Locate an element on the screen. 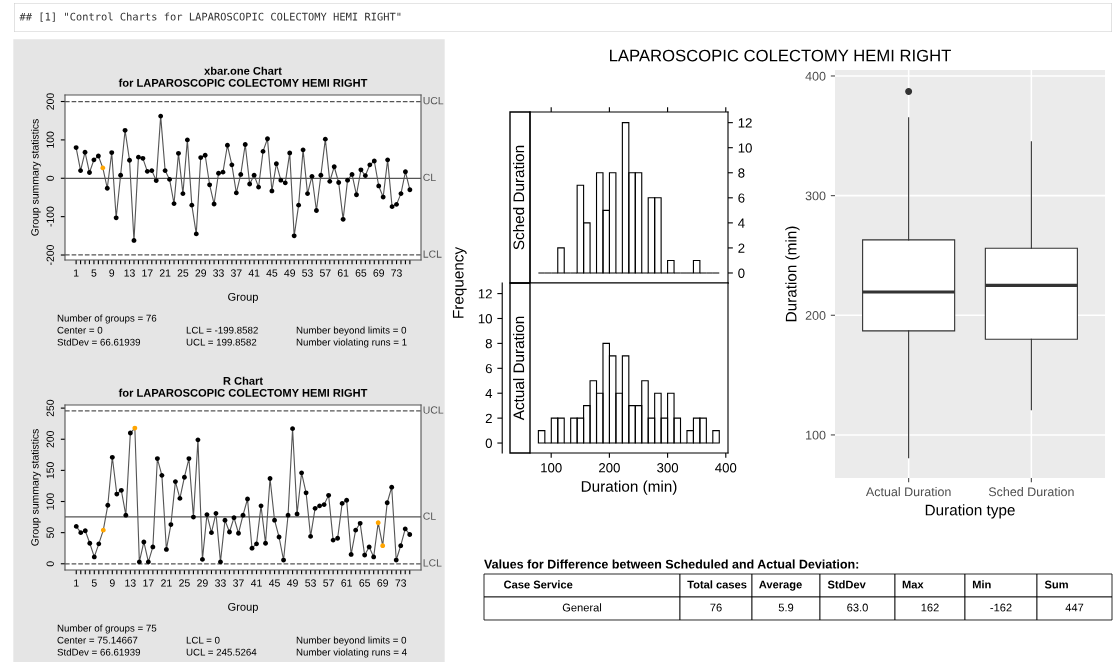 The height and width of the screenshot is (662, 1114). text: UCL = 245.5264 is located at coordinates (221, 652).